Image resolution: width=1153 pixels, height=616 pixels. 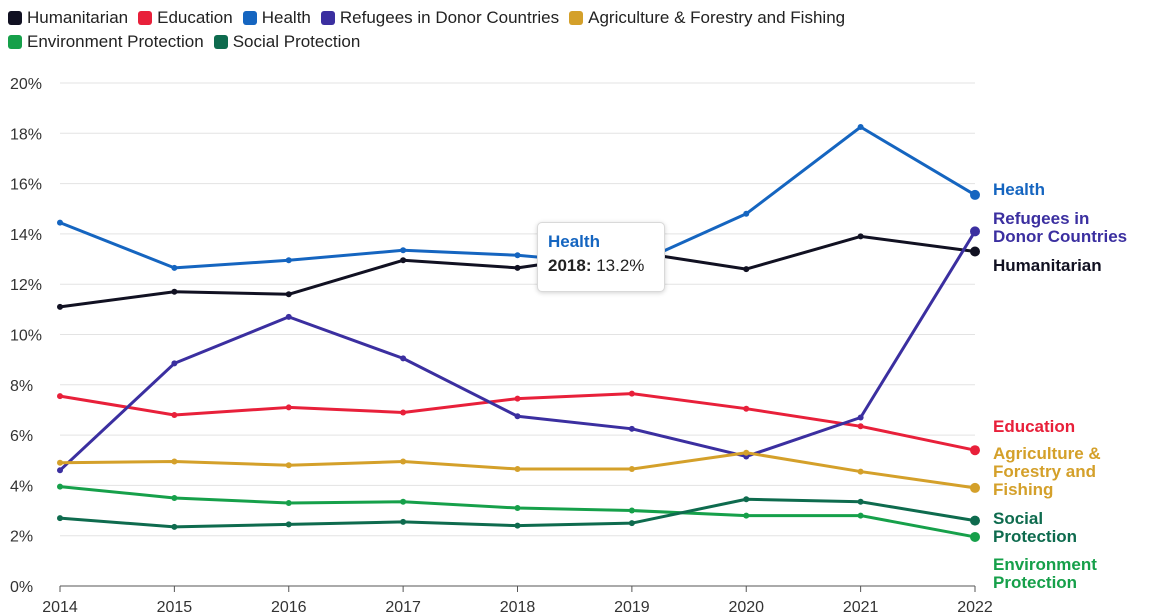 What do you see at coordinates (632, 607) in the screenshot?
I see `x-tick-label: 2019` at bounding box center [632, 607].